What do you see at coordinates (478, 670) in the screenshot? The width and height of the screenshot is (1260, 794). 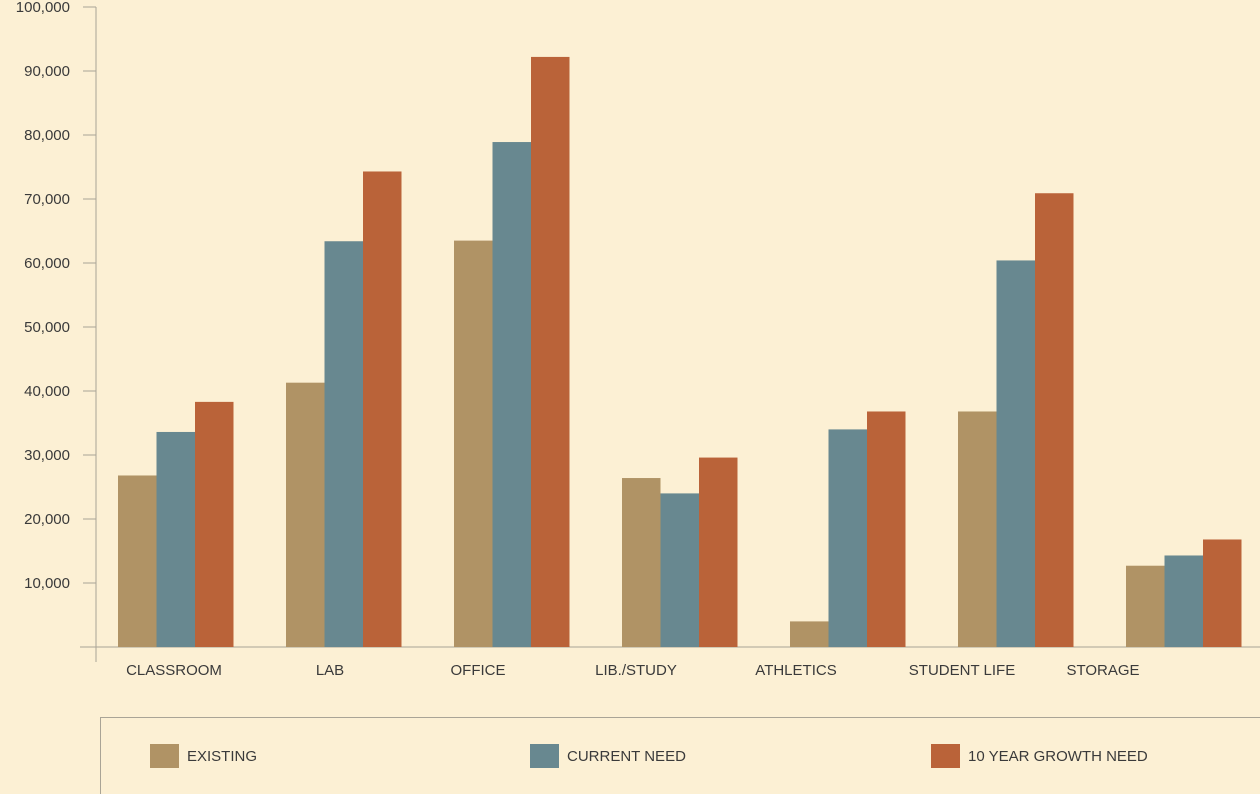 I see `x-category-label: OFFICE` at bounding box center [478, 670].